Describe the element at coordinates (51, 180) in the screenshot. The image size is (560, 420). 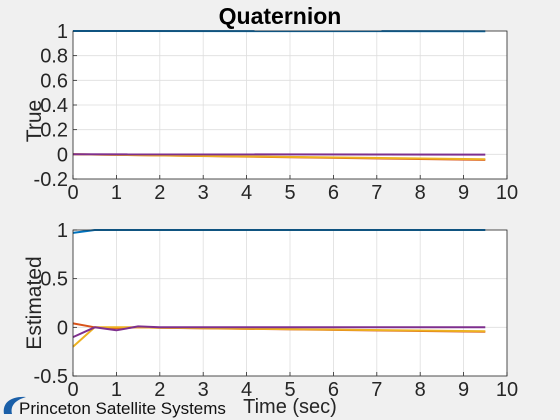
I see `y-tick-label: -0.2` at that location.